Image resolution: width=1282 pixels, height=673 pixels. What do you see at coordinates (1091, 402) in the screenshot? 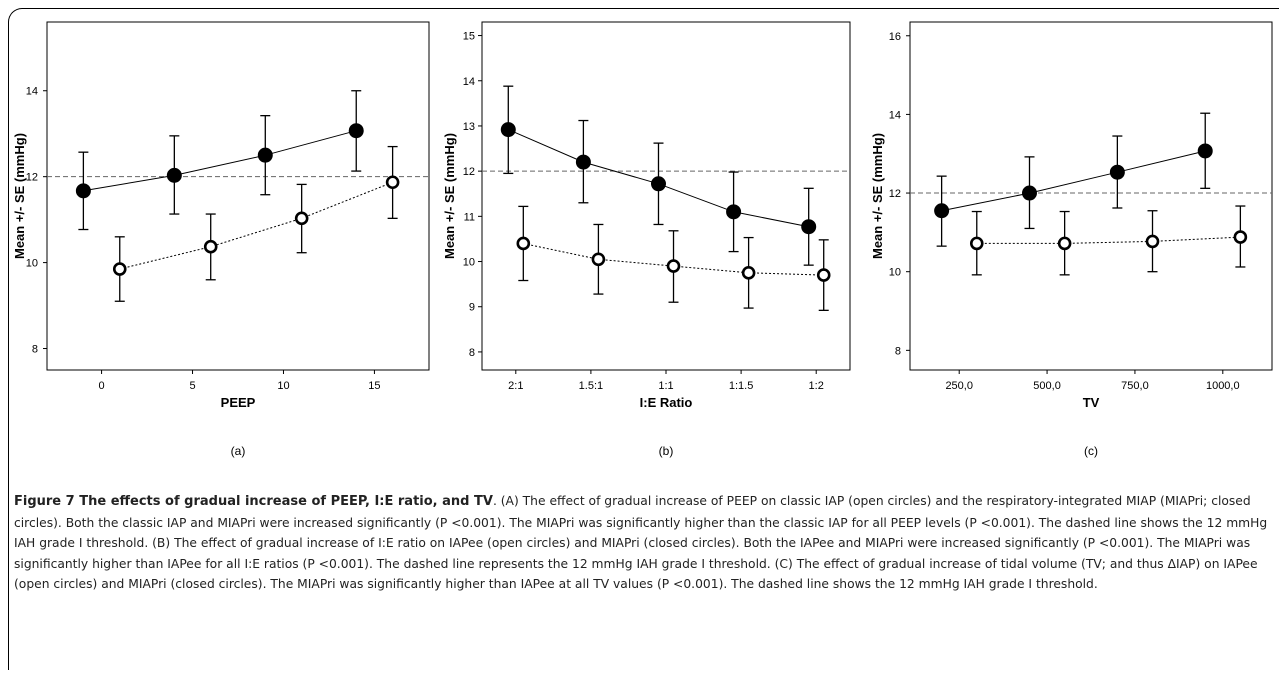
I see `x-axis-title: TV` at bounding box center [1091, 402].